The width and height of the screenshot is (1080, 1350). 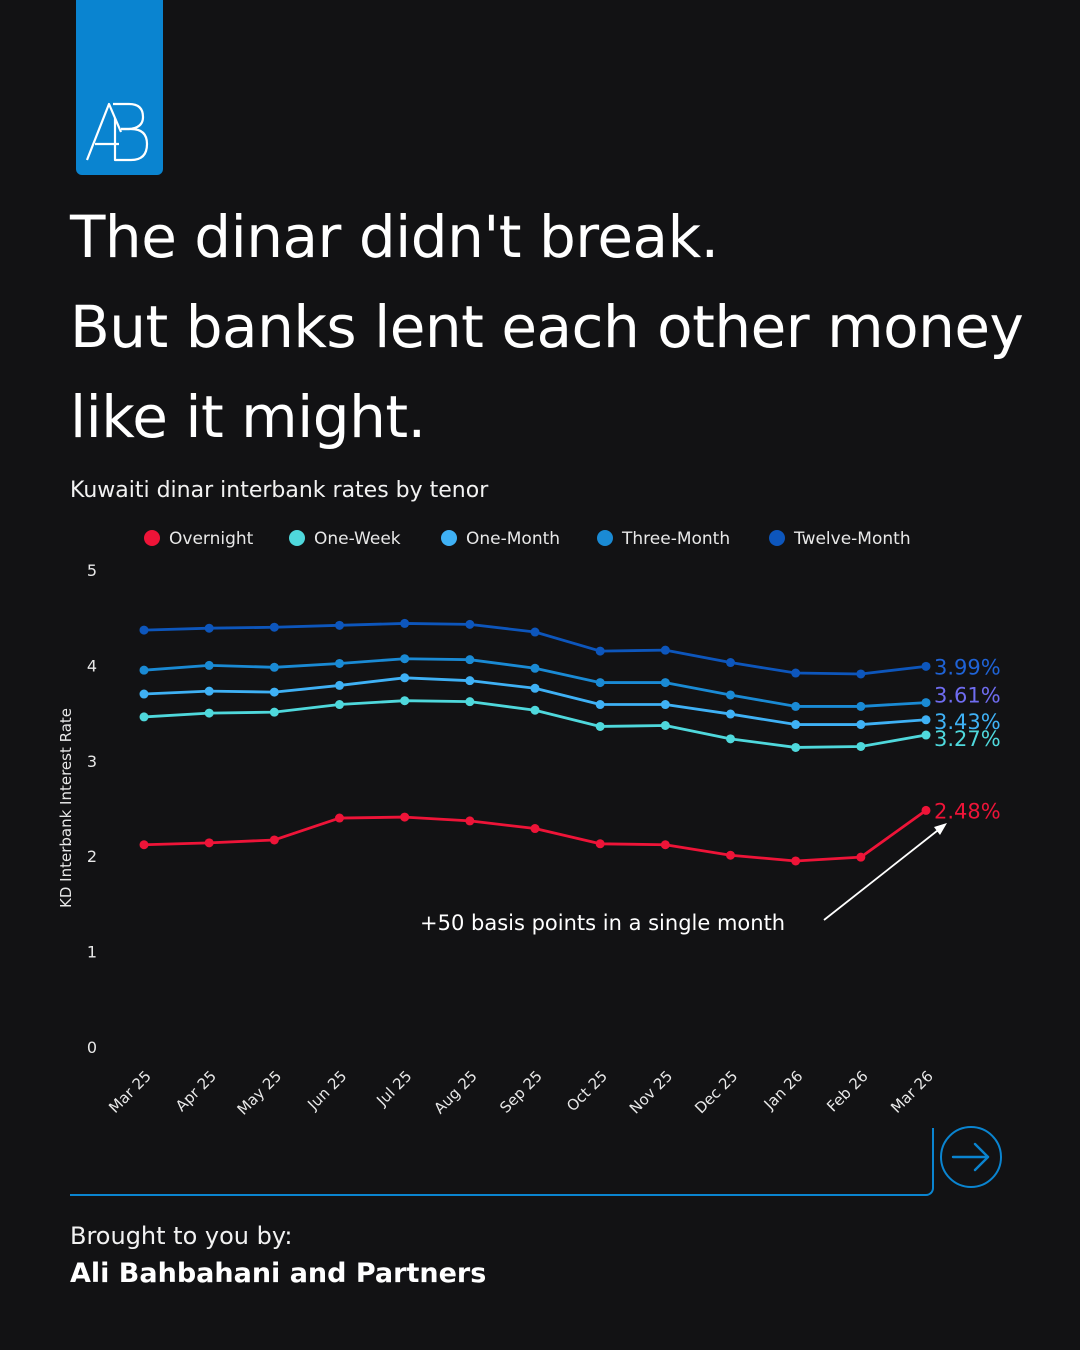 I want to click on legend-label: One-Month, so click(x=513, y=539).